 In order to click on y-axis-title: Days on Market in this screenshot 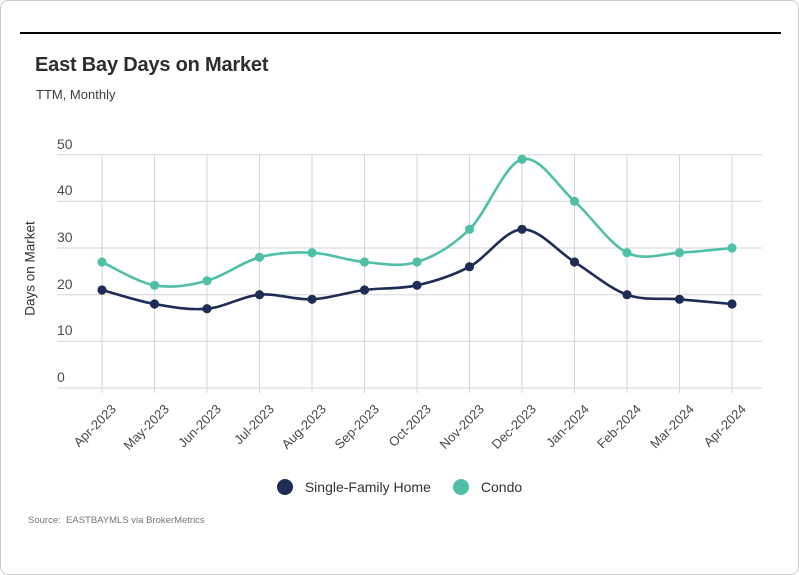, I will do `click(30, 268)`.